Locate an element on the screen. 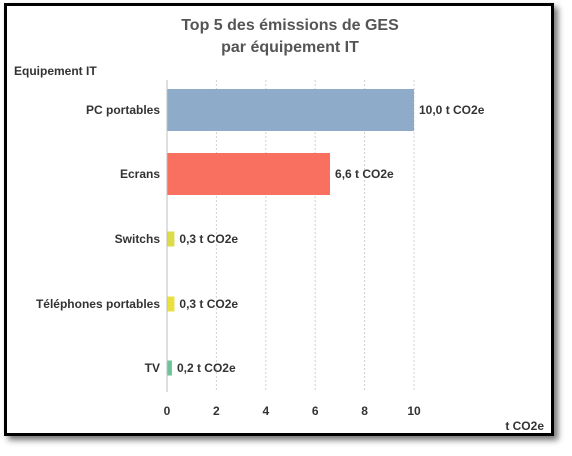  x-tick-label: 10 is located at coordinates (414, 411).